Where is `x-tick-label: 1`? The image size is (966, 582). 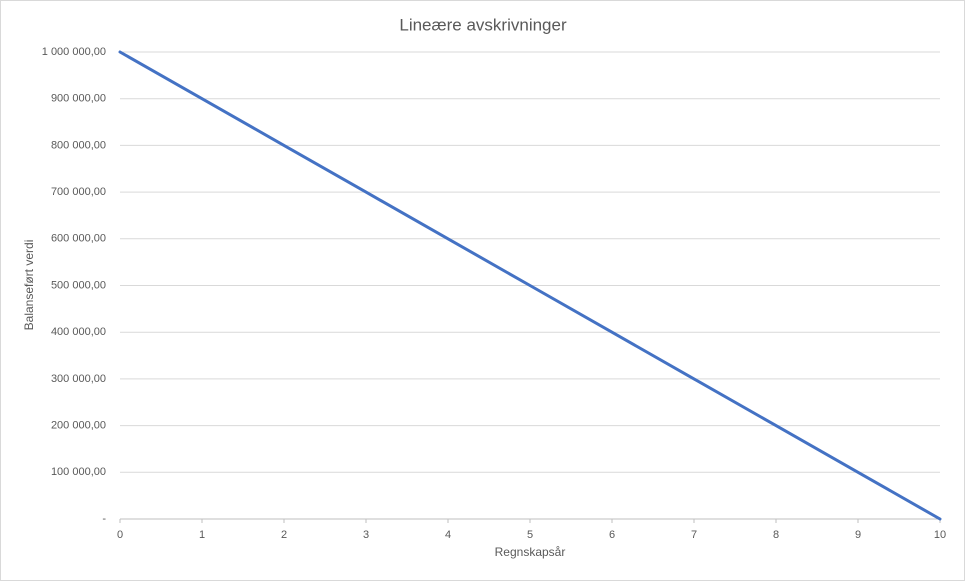
x-tick-label: 1 is located at coordinates (202, 535).